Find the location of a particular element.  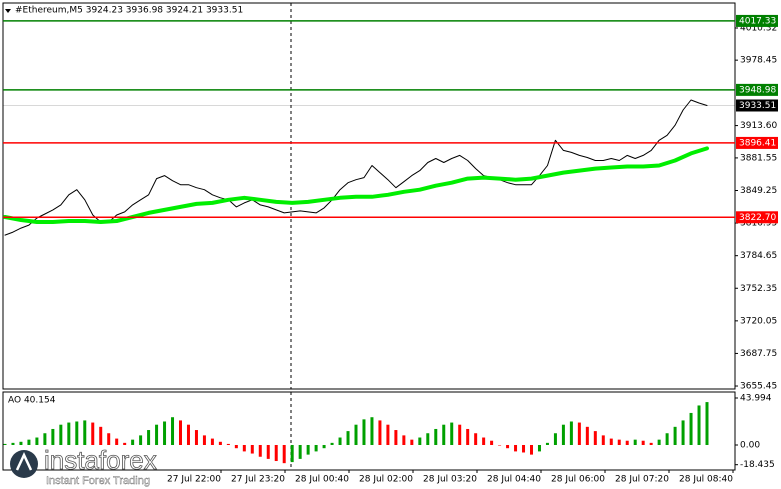

y-tick-label: 3849.25 is located at coordinates (758, 191).